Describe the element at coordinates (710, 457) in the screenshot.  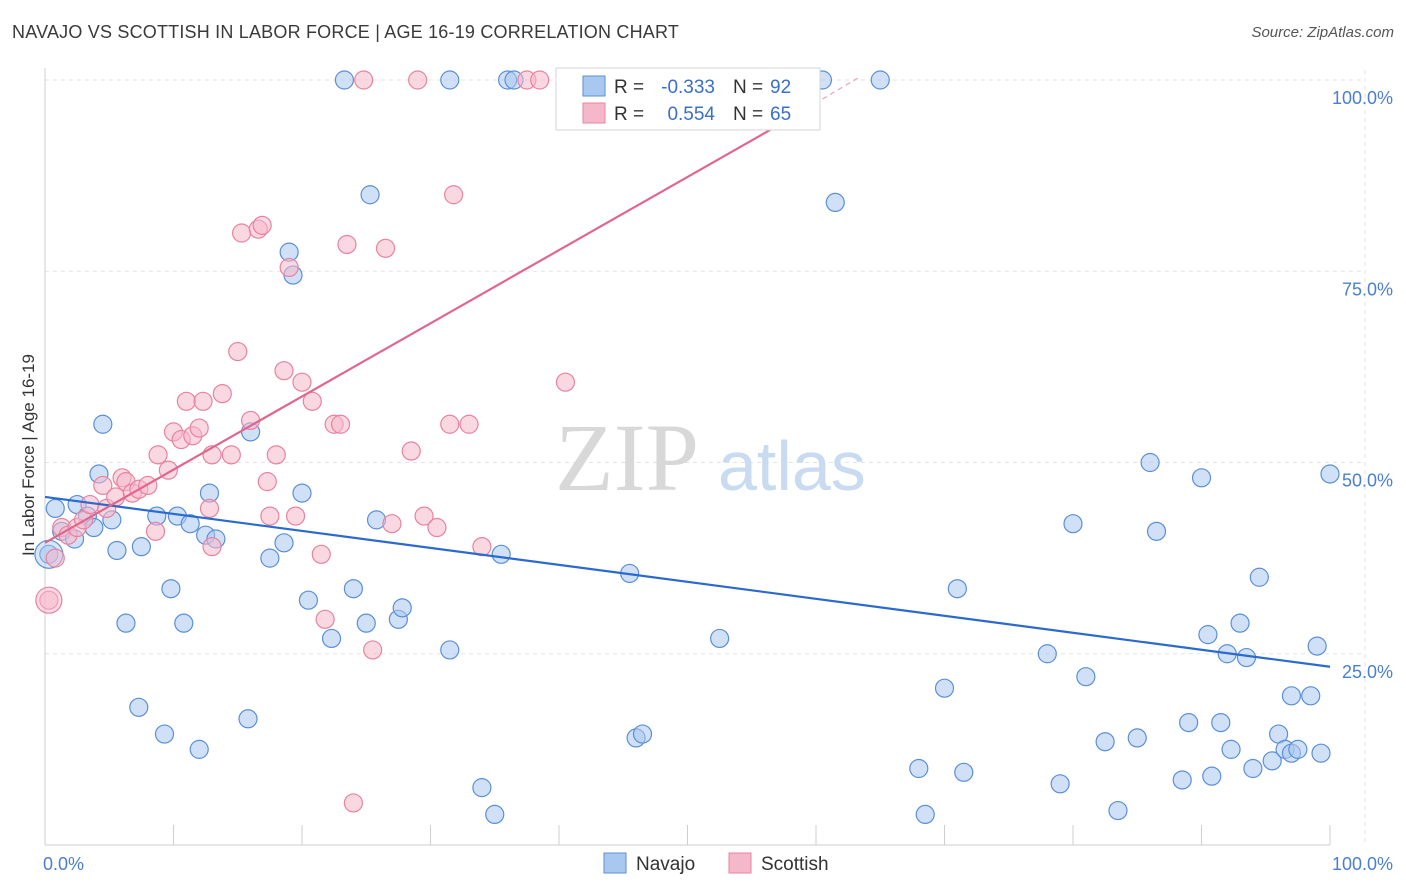
I see `watermark: ZIP atlas` at that location.